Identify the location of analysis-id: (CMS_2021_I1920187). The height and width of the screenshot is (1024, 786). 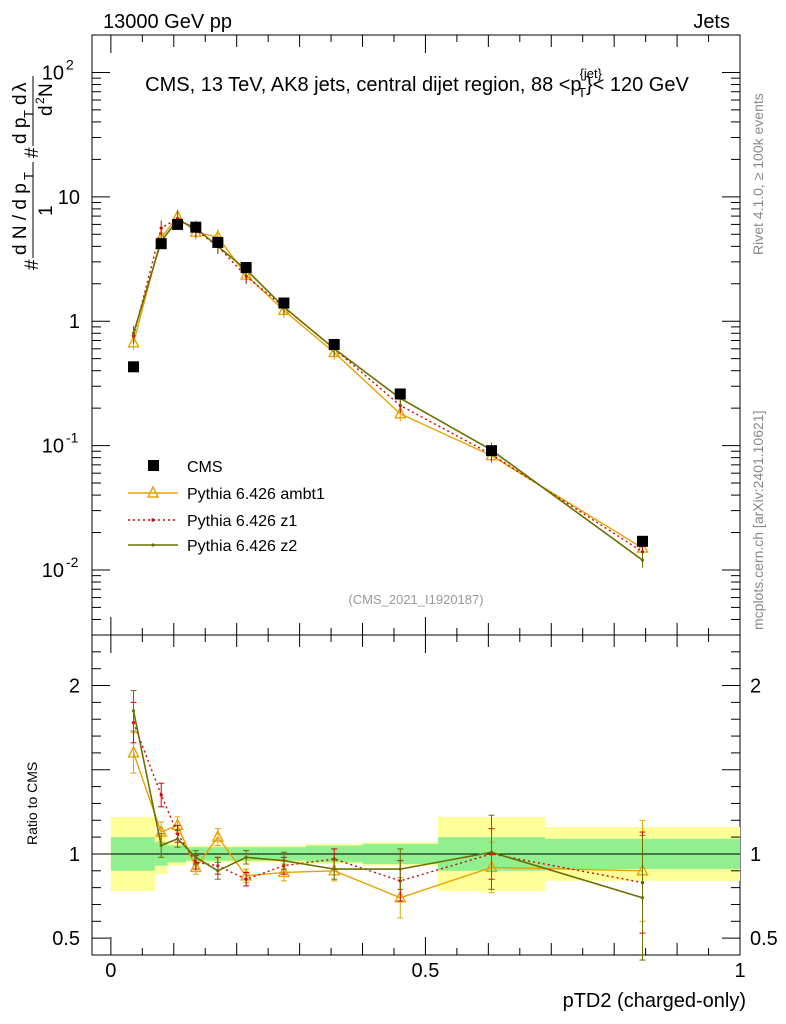
(415, 599).